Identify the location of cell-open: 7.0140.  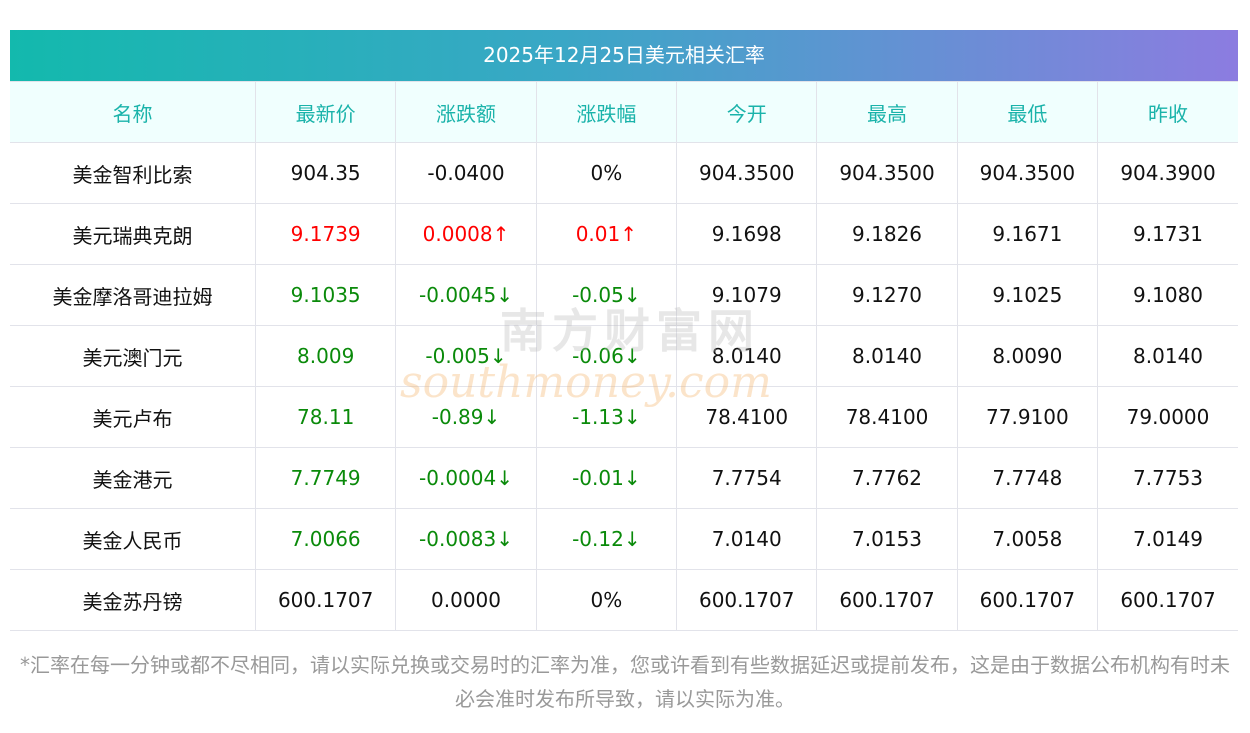
(747, 539).